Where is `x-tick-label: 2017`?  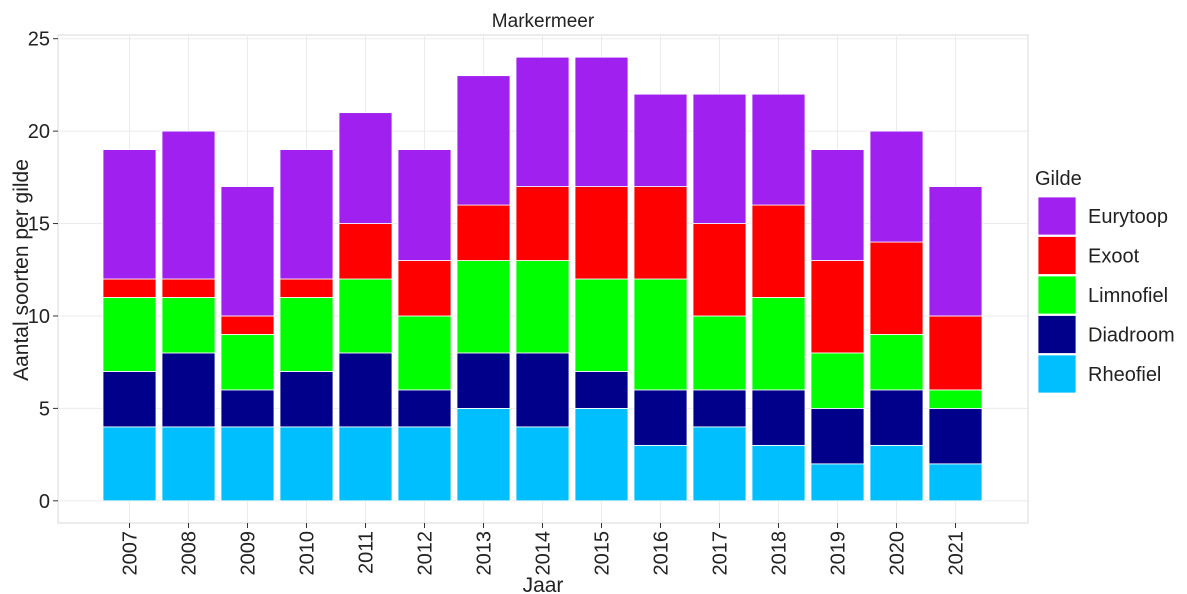 x-tick-label: 2017 is located at coordinates (721, 553).